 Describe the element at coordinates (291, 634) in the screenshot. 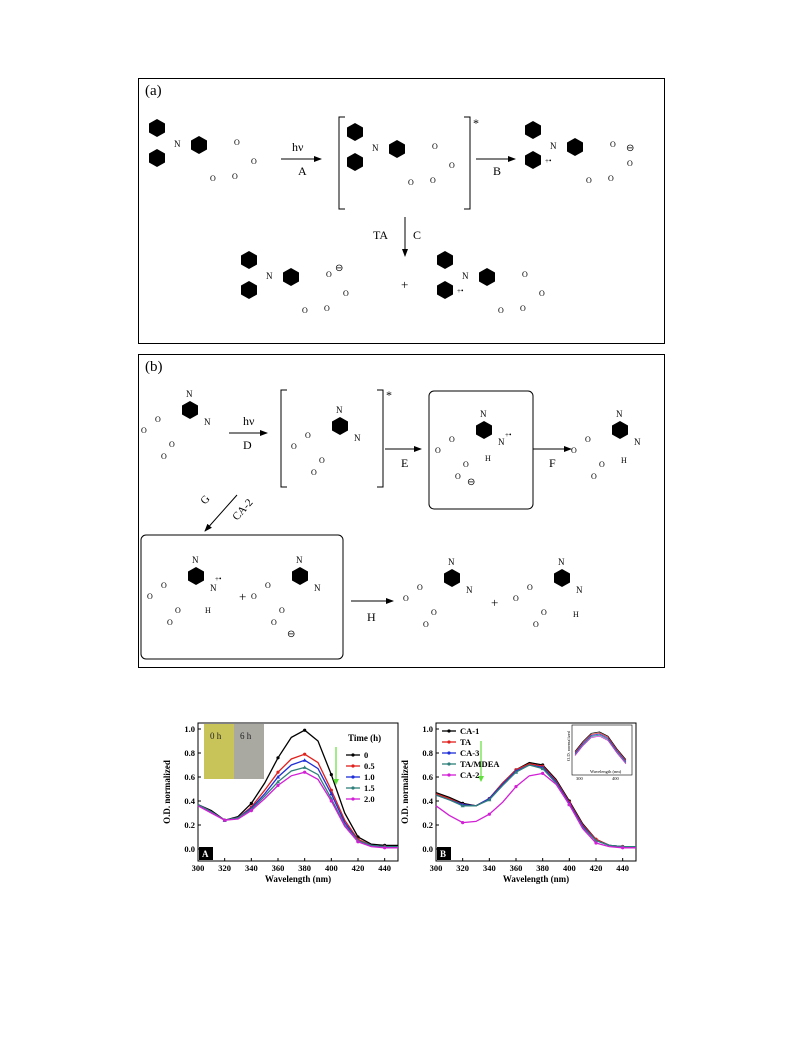

I see `anion-mark-g: ⊖` at that location.